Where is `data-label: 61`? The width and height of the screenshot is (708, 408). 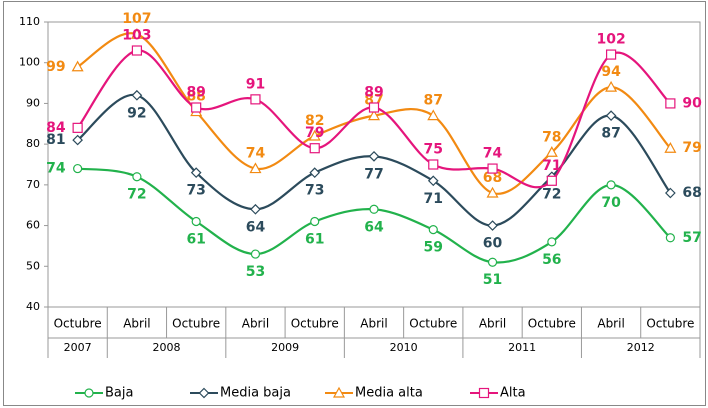
data-label: 61 is located at coordinates (314, 240).